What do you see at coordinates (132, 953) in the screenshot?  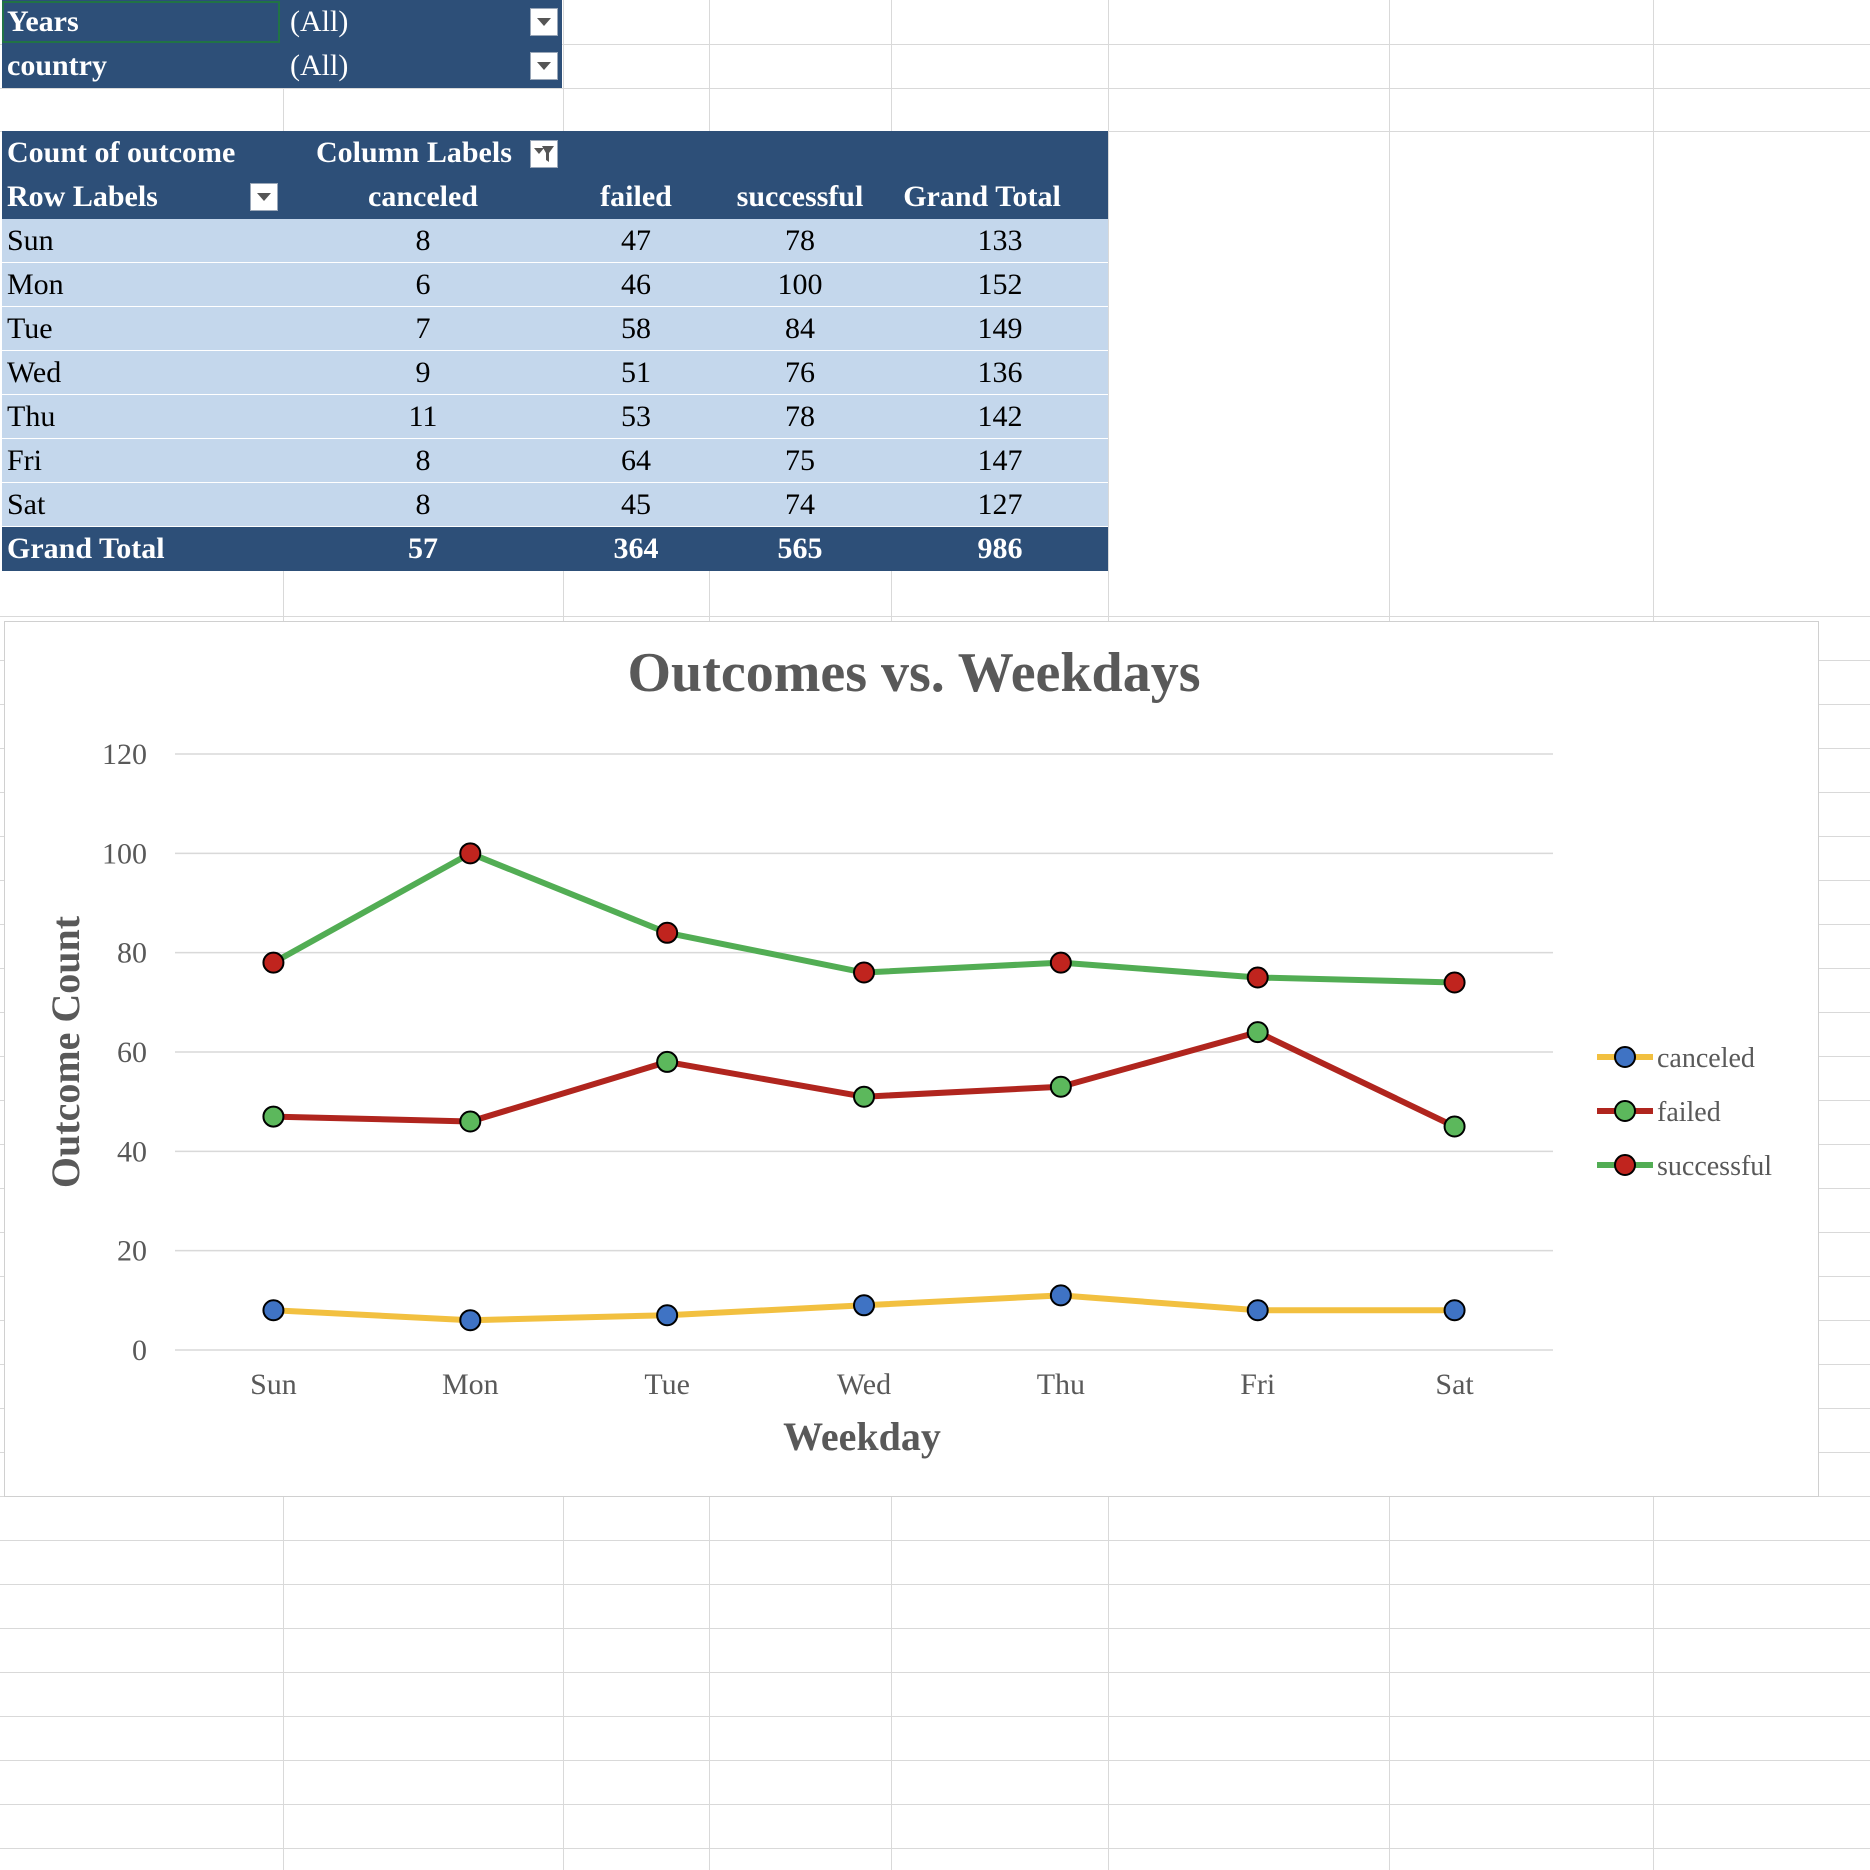 I see `y-tick-label: 80` at bounding box center [132, 953].